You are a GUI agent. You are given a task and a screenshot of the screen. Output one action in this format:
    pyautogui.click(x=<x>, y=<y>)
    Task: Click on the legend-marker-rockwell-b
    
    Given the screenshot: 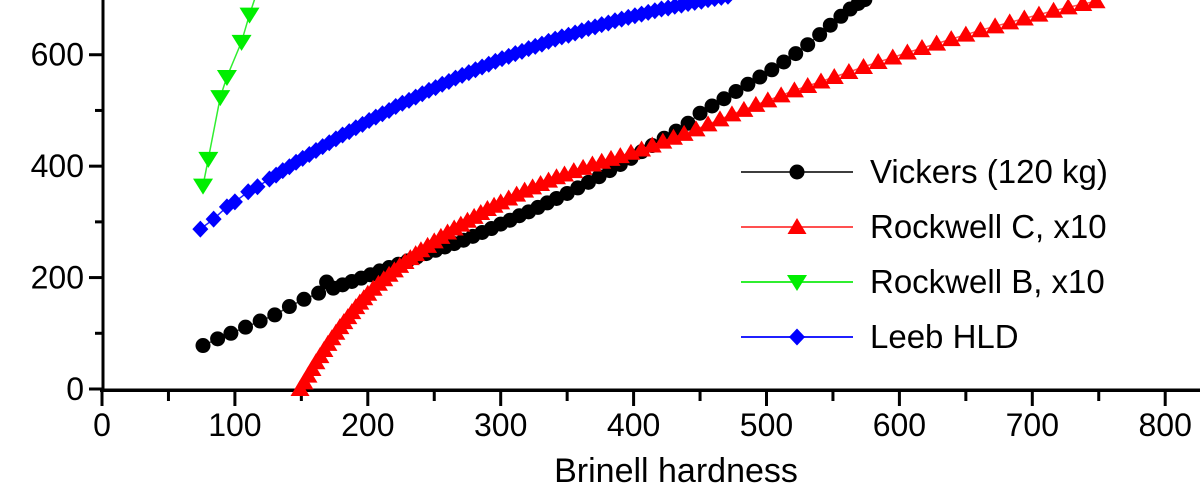 What is the action you would take?
    pyautogui.click(x=797, y=282)
    